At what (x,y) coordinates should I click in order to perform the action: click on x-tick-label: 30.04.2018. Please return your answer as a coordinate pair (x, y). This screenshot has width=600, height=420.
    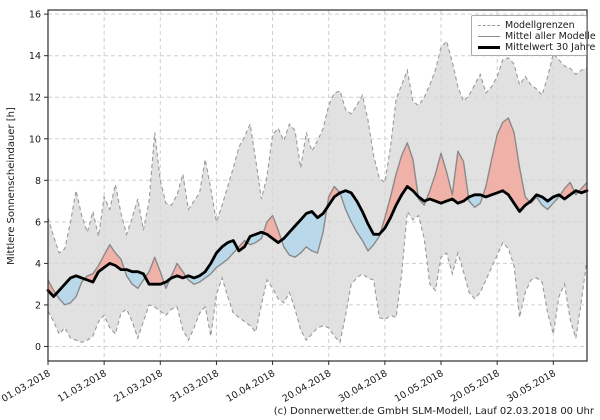
    Looking at the image, I should click on (363, 386).